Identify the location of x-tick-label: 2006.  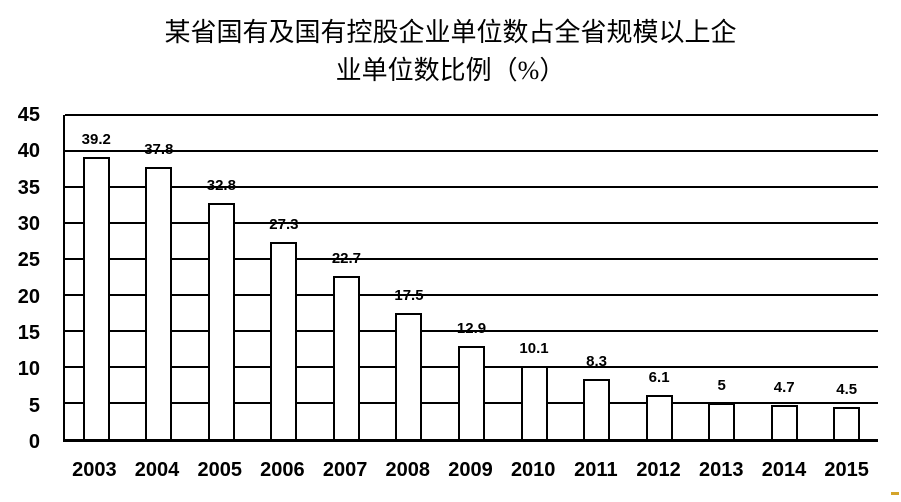
(282, 470).